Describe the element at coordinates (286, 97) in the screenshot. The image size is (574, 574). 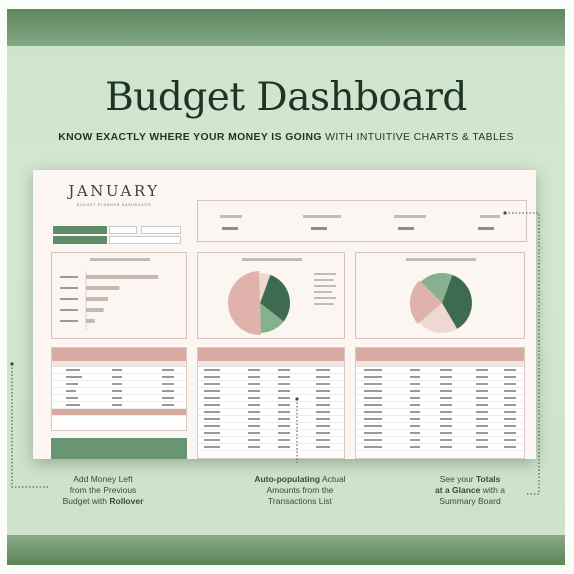
I see `page-title: Budget Dashboard` at that location.